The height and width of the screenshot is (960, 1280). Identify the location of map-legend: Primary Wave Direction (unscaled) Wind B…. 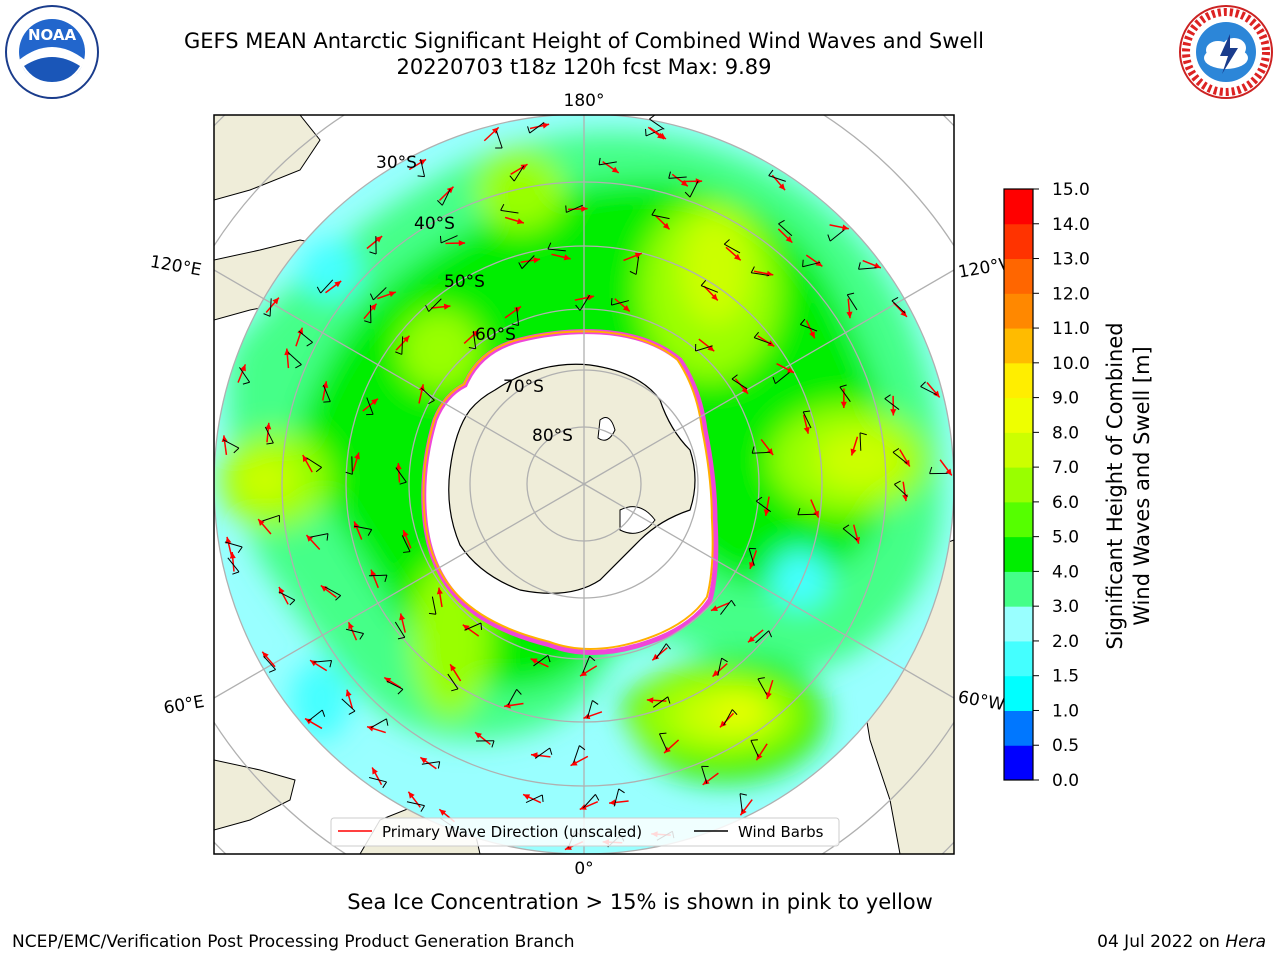
(585, 832).